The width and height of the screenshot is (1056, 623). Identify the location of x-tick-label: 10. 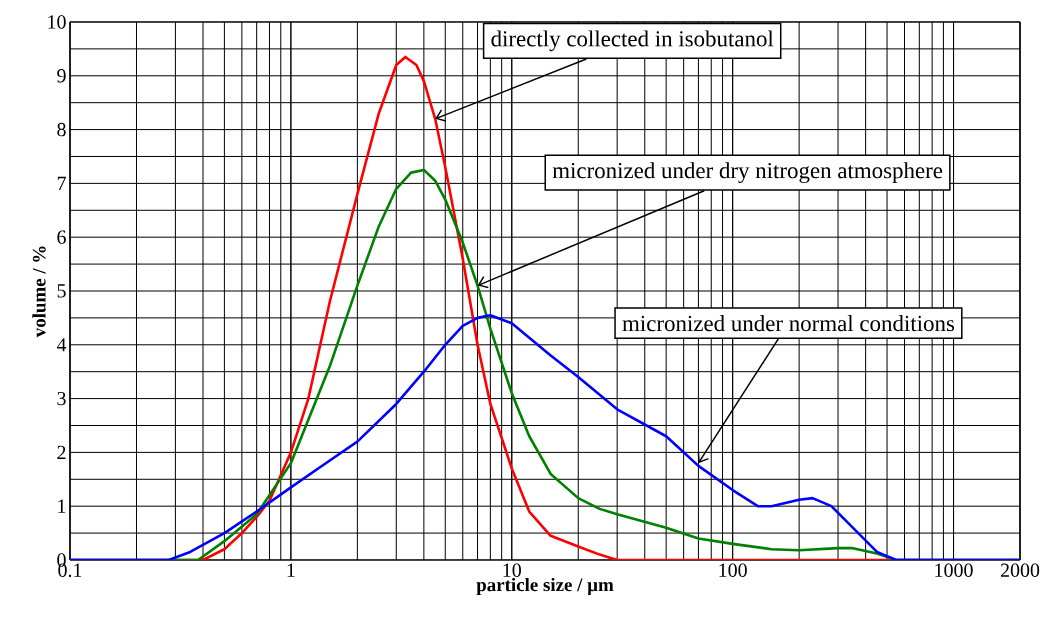
(512, 570).